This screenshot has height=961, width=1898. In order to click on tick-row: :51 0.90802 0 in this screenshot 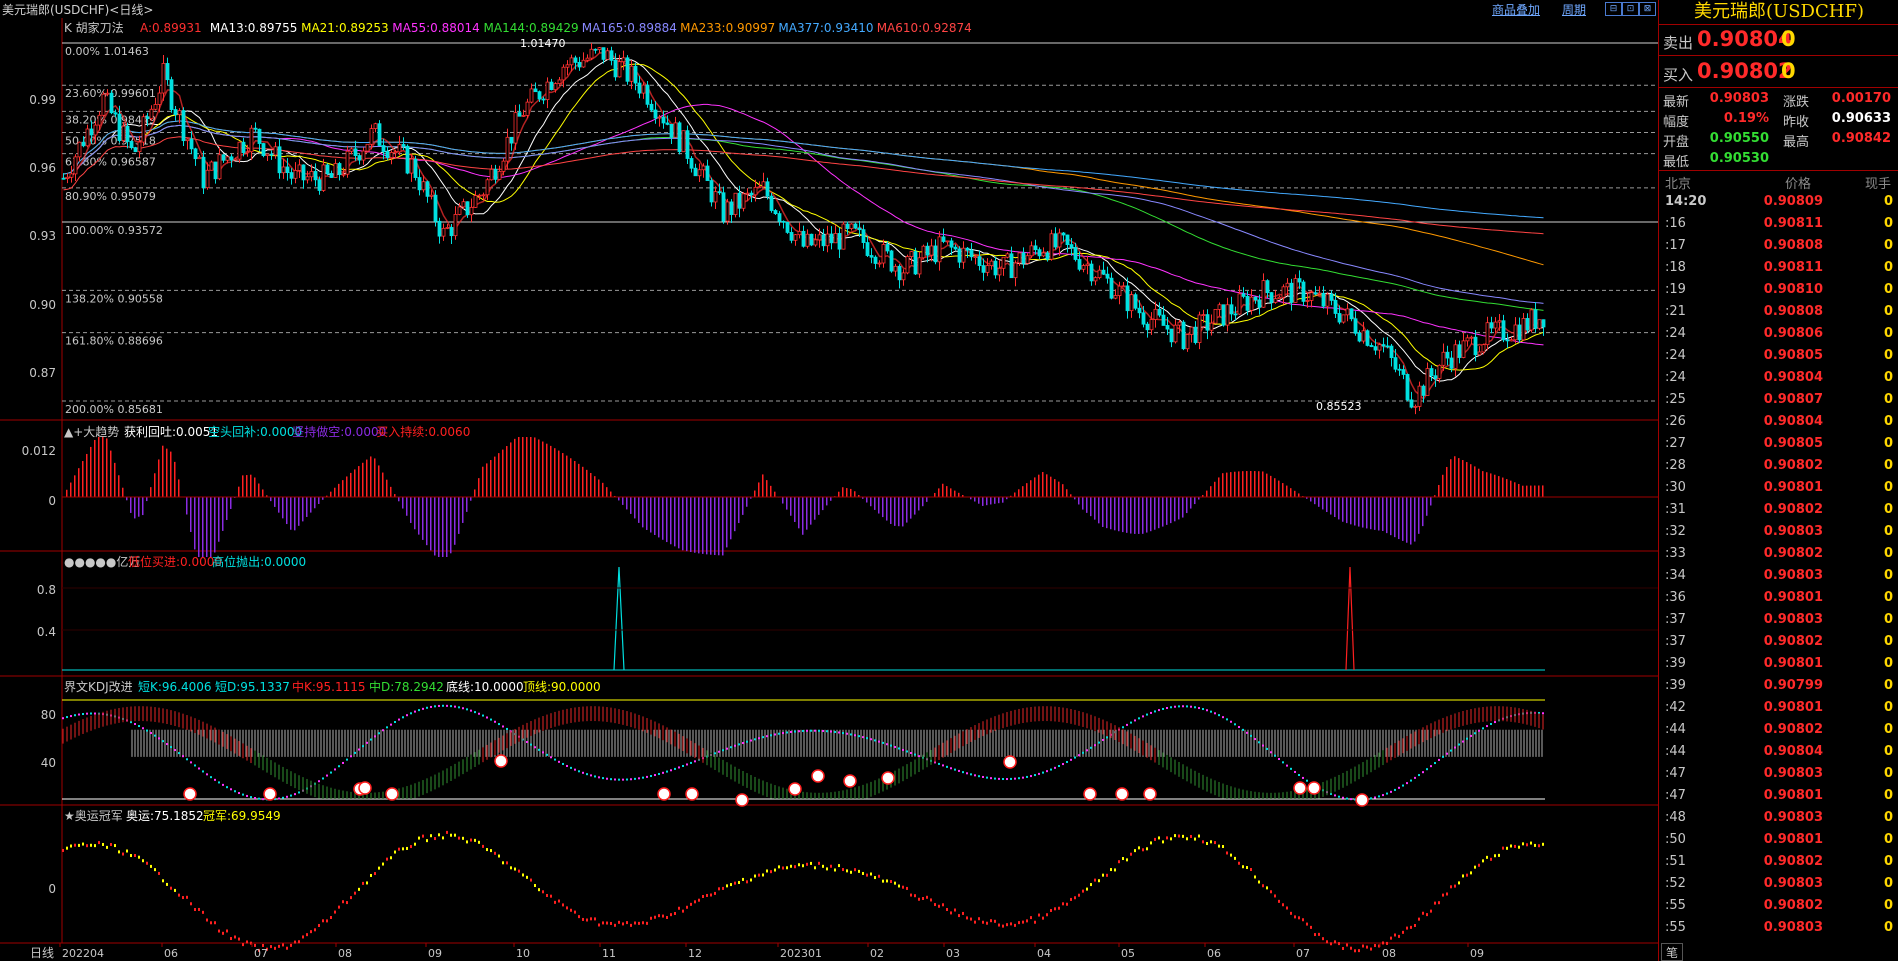, I will do `click(1778, 862)`.